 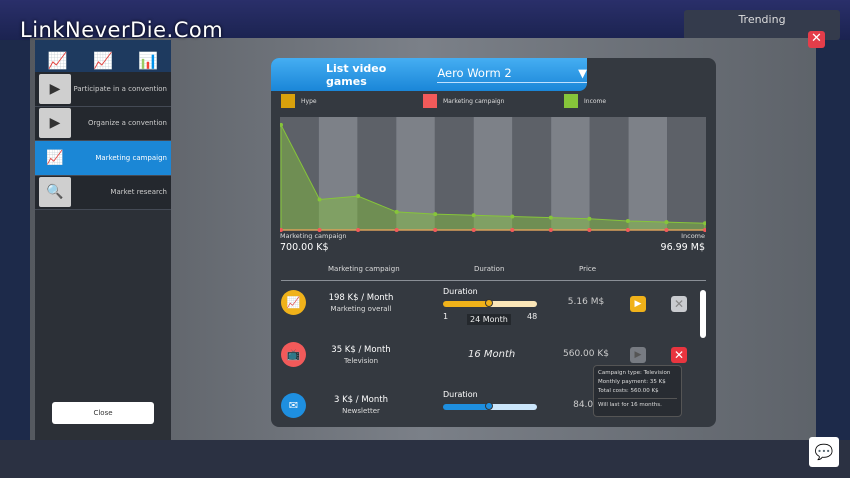 I want to click on campaign-type: Newsletter, so click(x=361, y=411).